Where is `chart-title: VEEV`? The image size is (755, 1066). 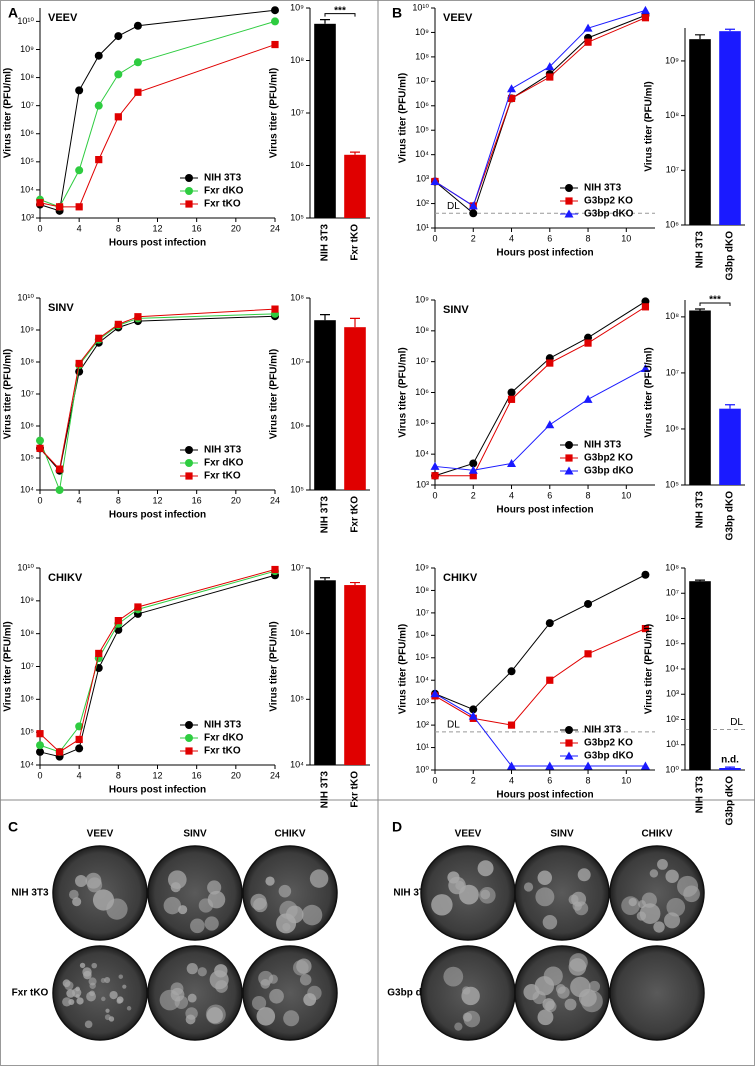
chart-title: VEEV is located at coordinates (458, 18).